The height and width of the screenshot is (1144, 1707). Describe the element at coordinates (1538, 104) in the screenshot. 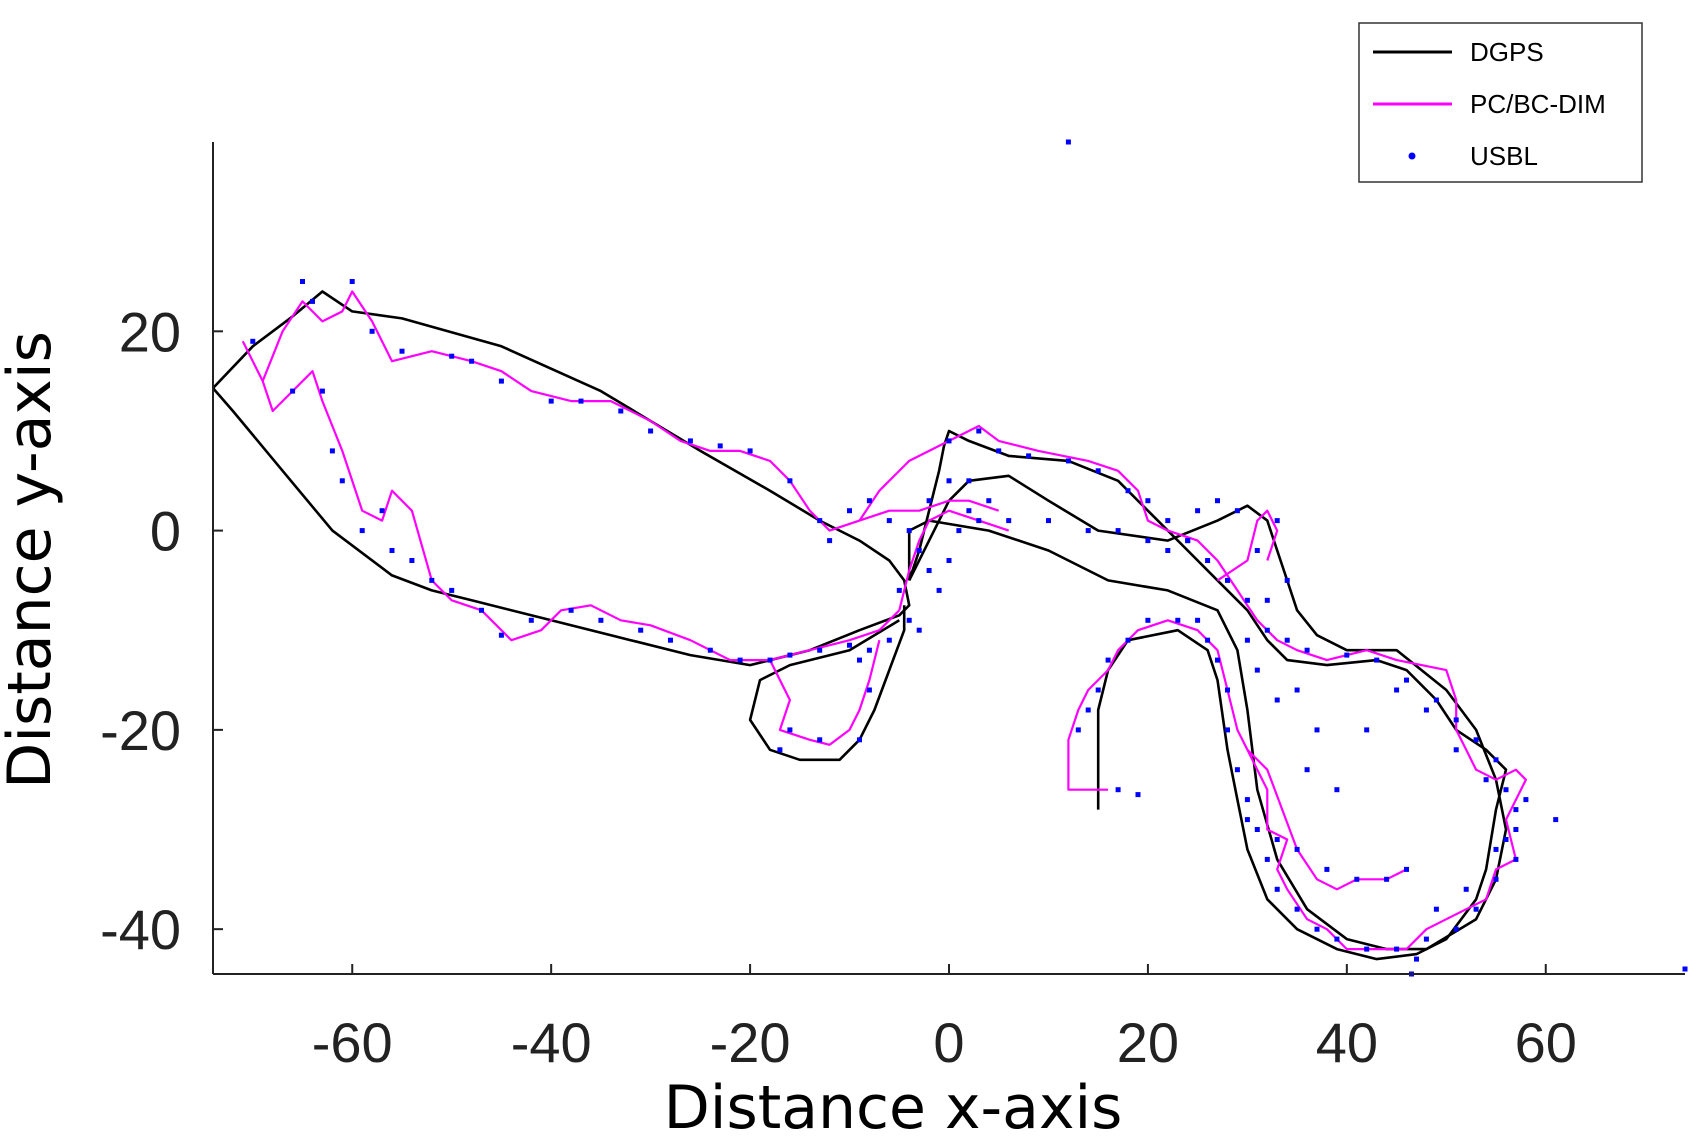

I see `legend-label-pcbc-dim: PC/BC-DIM` at that location.